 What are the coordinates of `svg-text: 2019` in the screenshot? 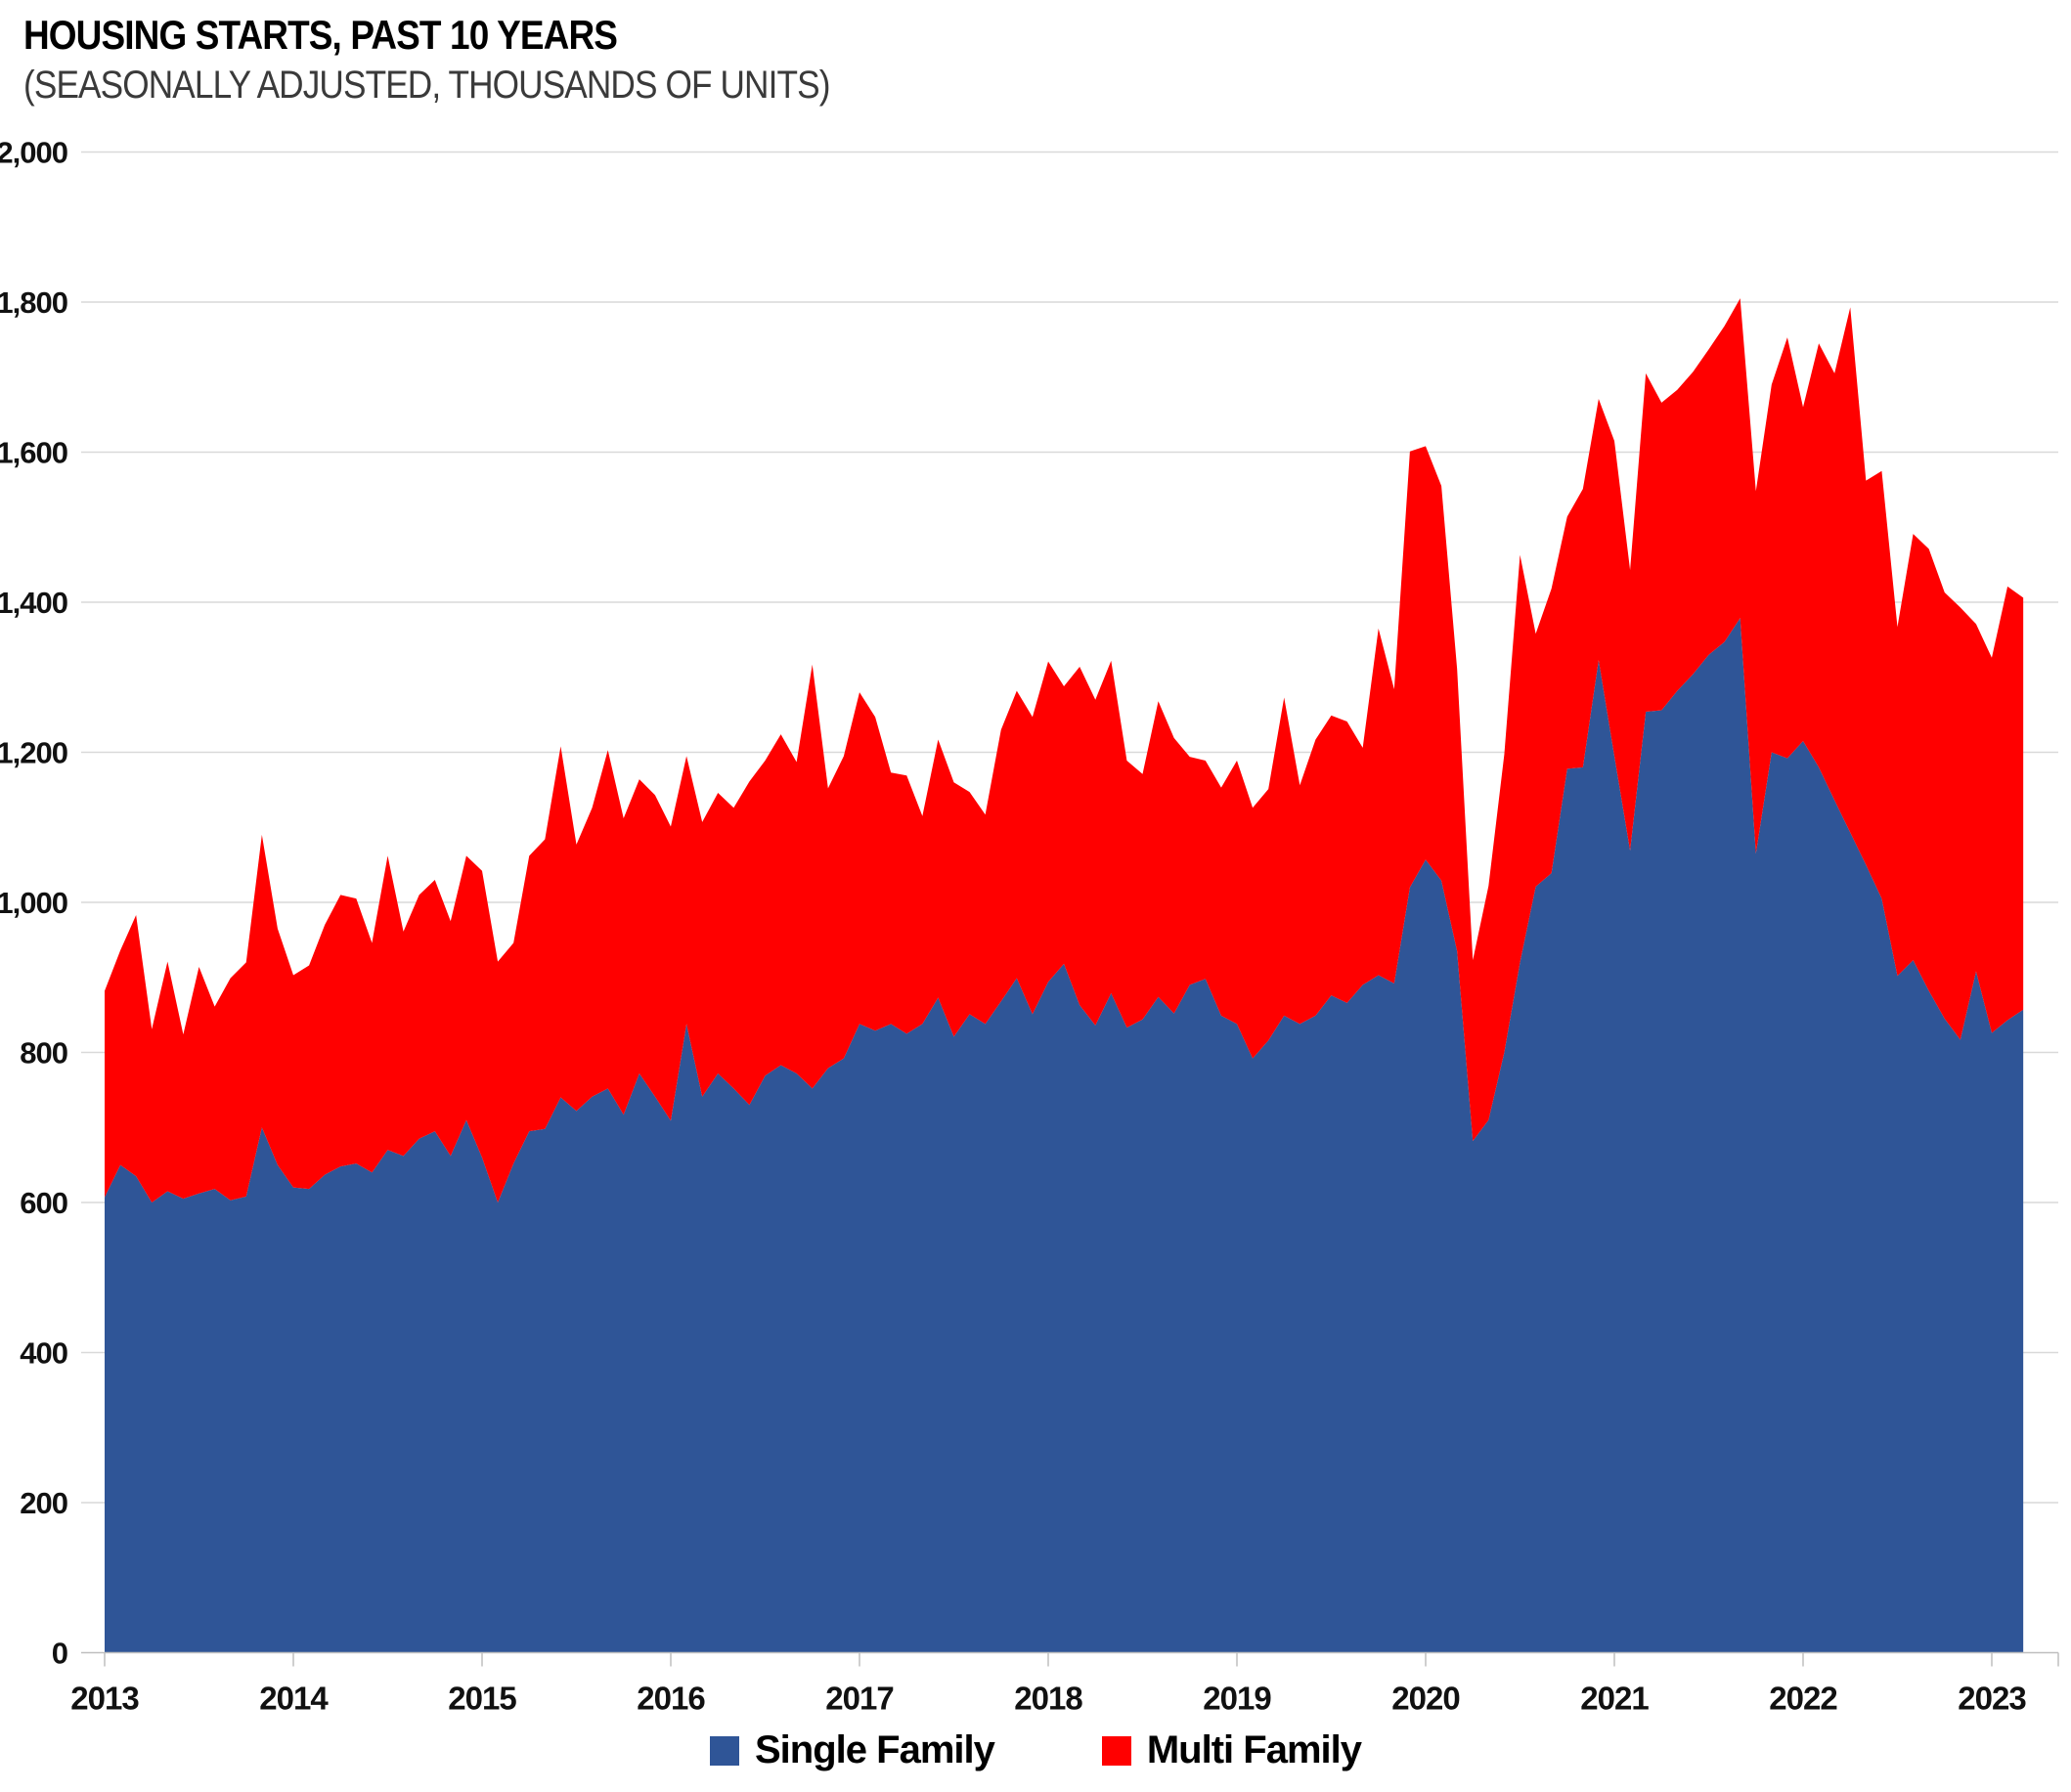 It's located at (1237, 1699).